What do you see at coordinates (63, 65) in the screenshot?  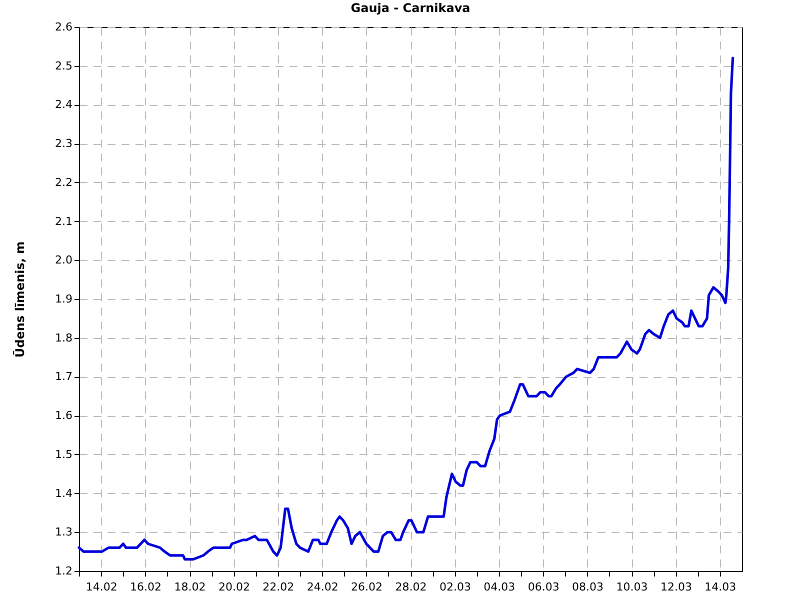 I see `y-tick-label: 2.5` at bounding box center [63, 65].